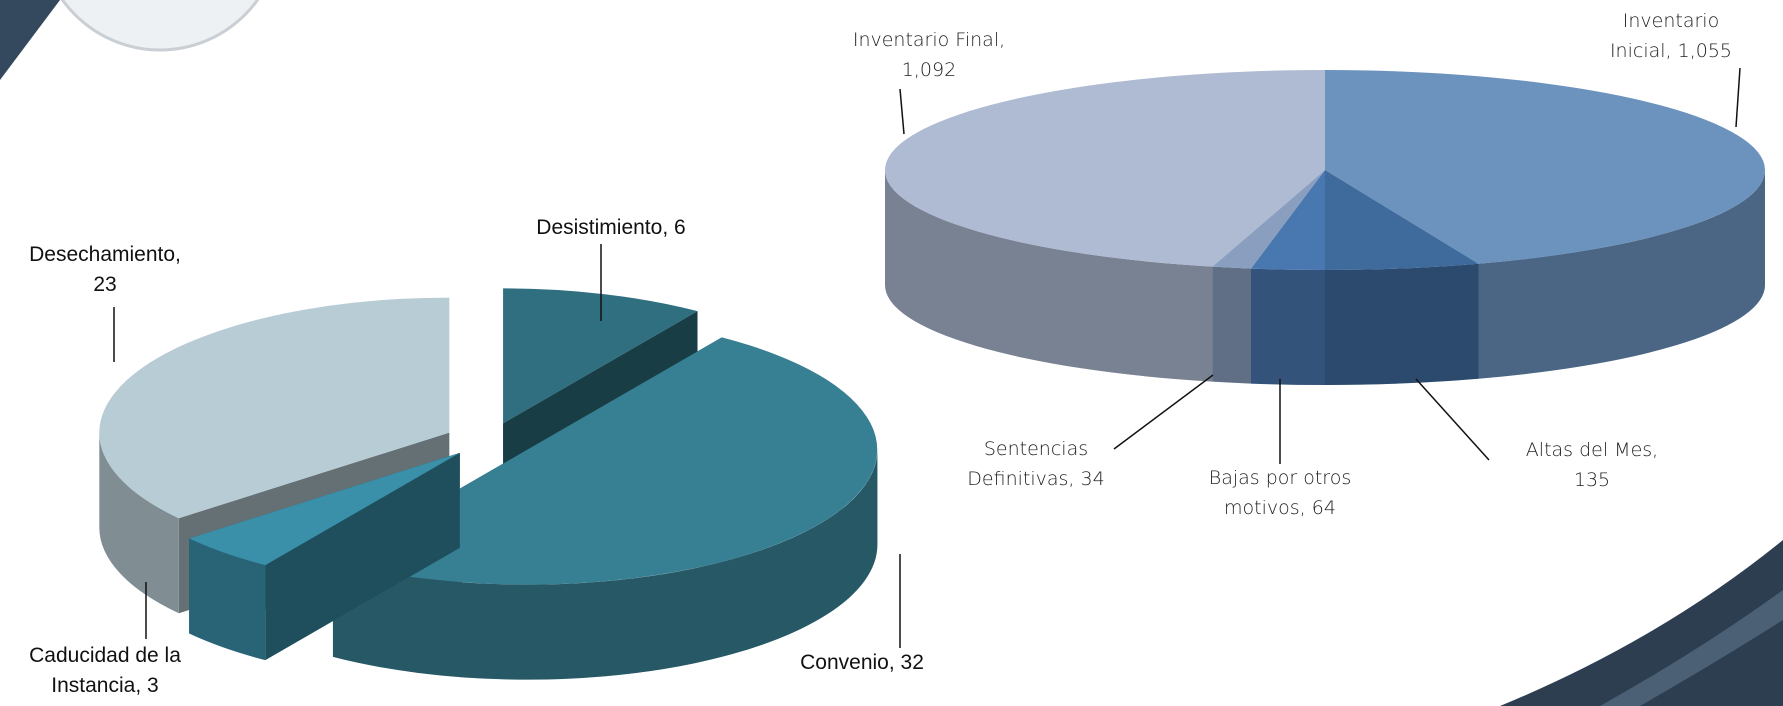  Describe the element at coordinates (1028, 464) in the screenshot. I see `category-name: Sentencias Definitivas` at that location.